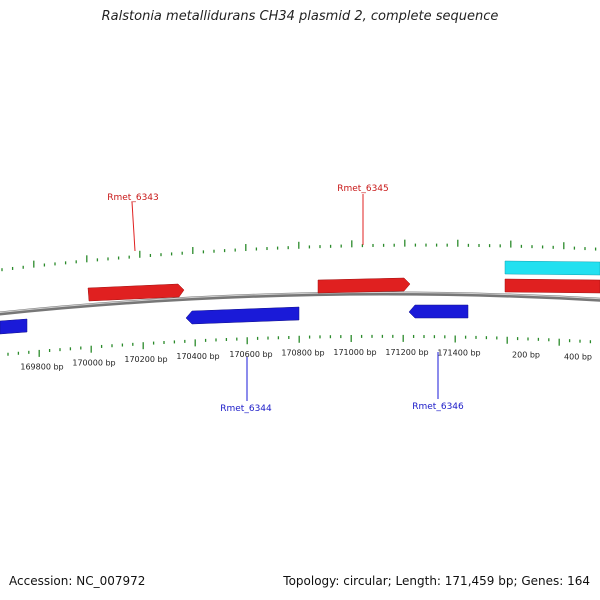 The image size is (600, 600). I want to click on tick-label: 169800 bp, so click(41, 367).